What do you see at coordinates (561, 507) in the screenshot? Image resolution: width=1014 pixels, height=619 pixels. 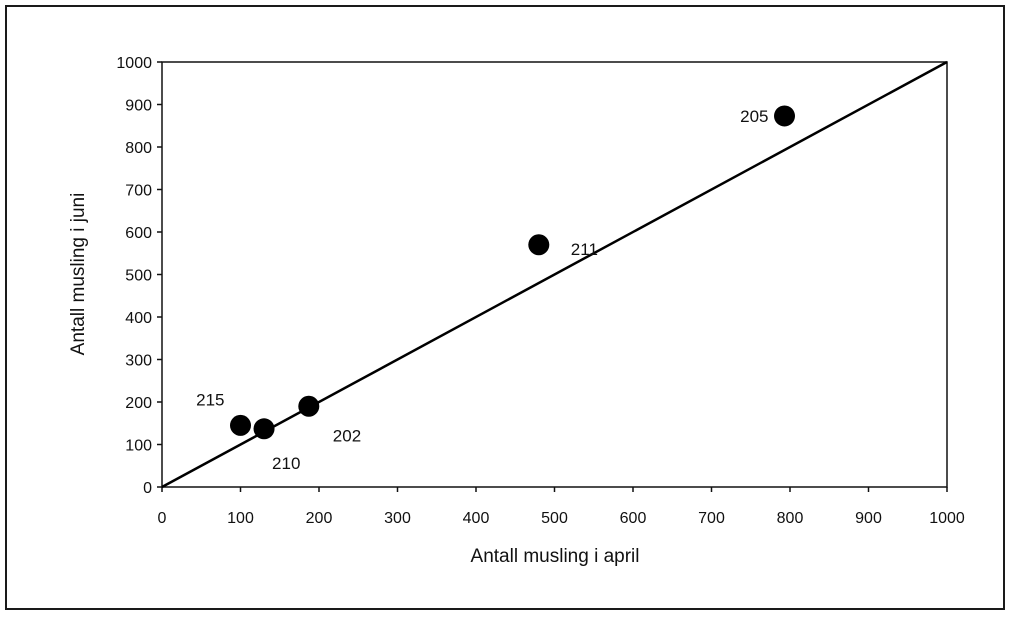 I see `x-axis-ticks: 0 100 200 300 400 500 600 700 800 900 1000` at bounding box center [561, 507].